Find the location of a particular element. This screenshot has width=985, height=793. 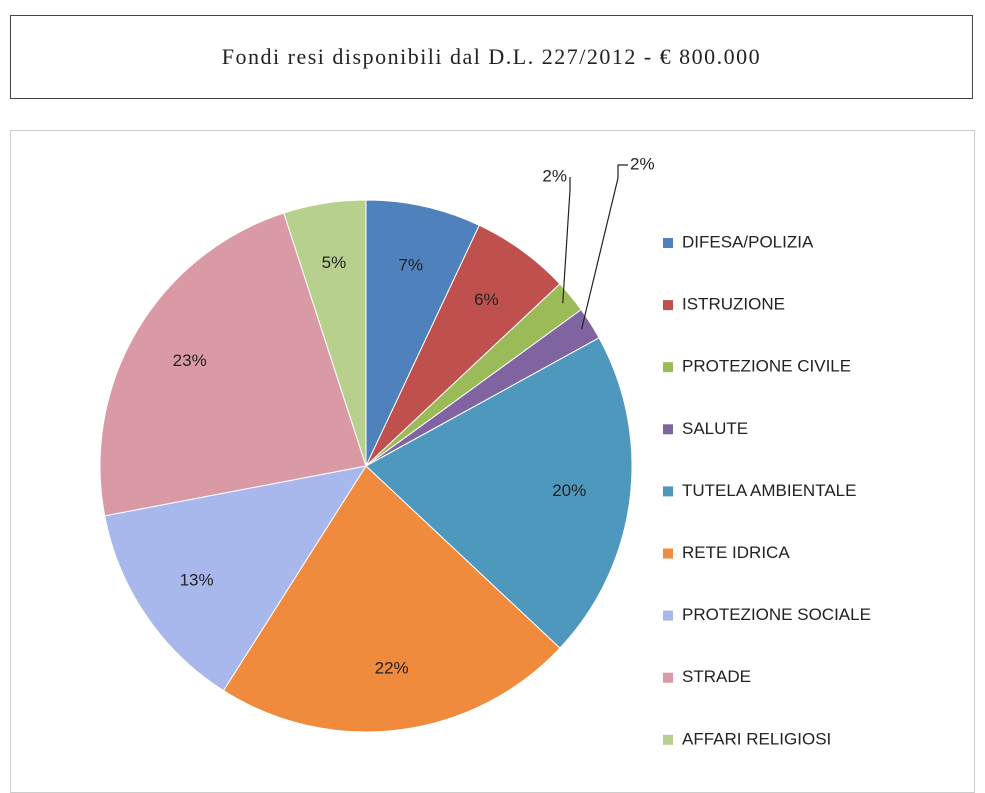

data-label: 20% is located at coordinates (569, 490).